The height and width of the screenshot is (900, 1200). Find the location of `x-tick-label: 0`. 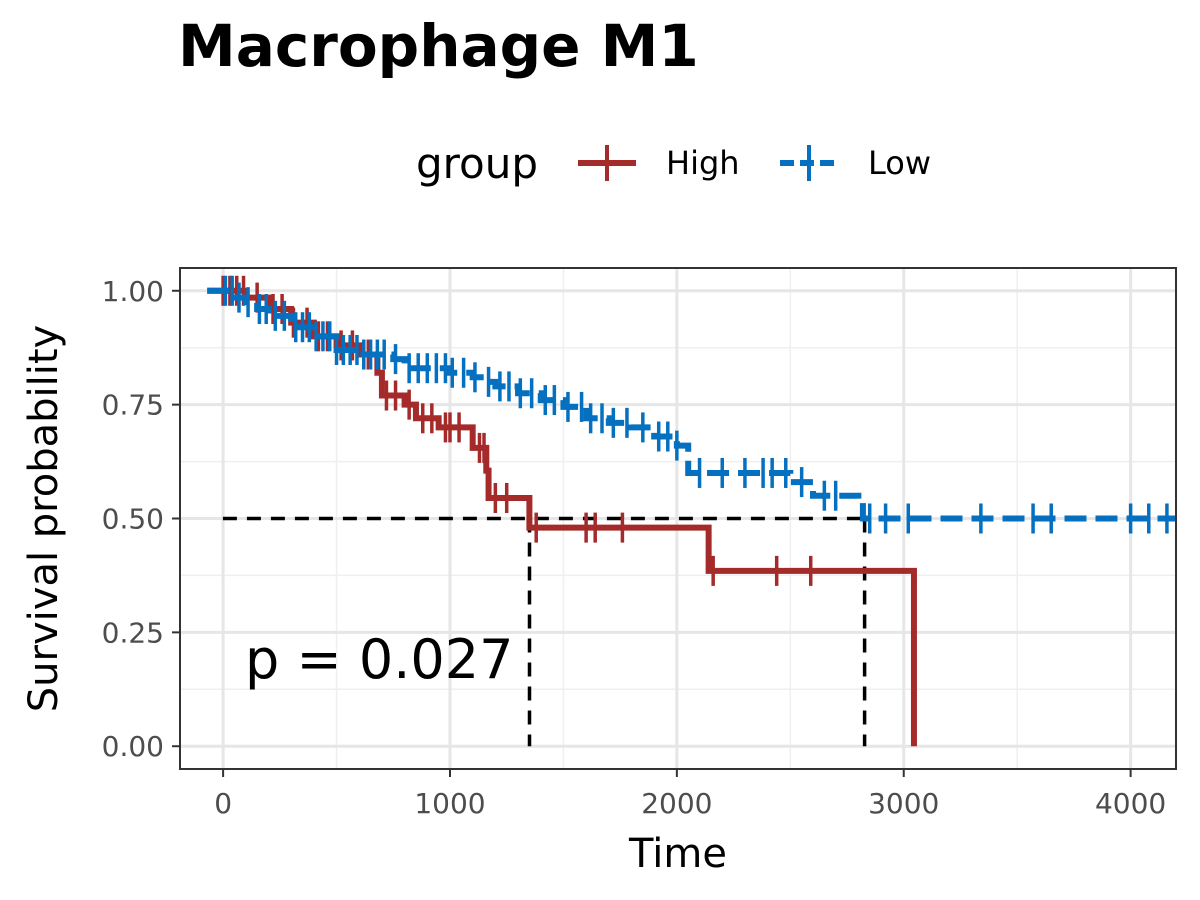

x-tick-label: 0 is located at coordinates (223, 803).